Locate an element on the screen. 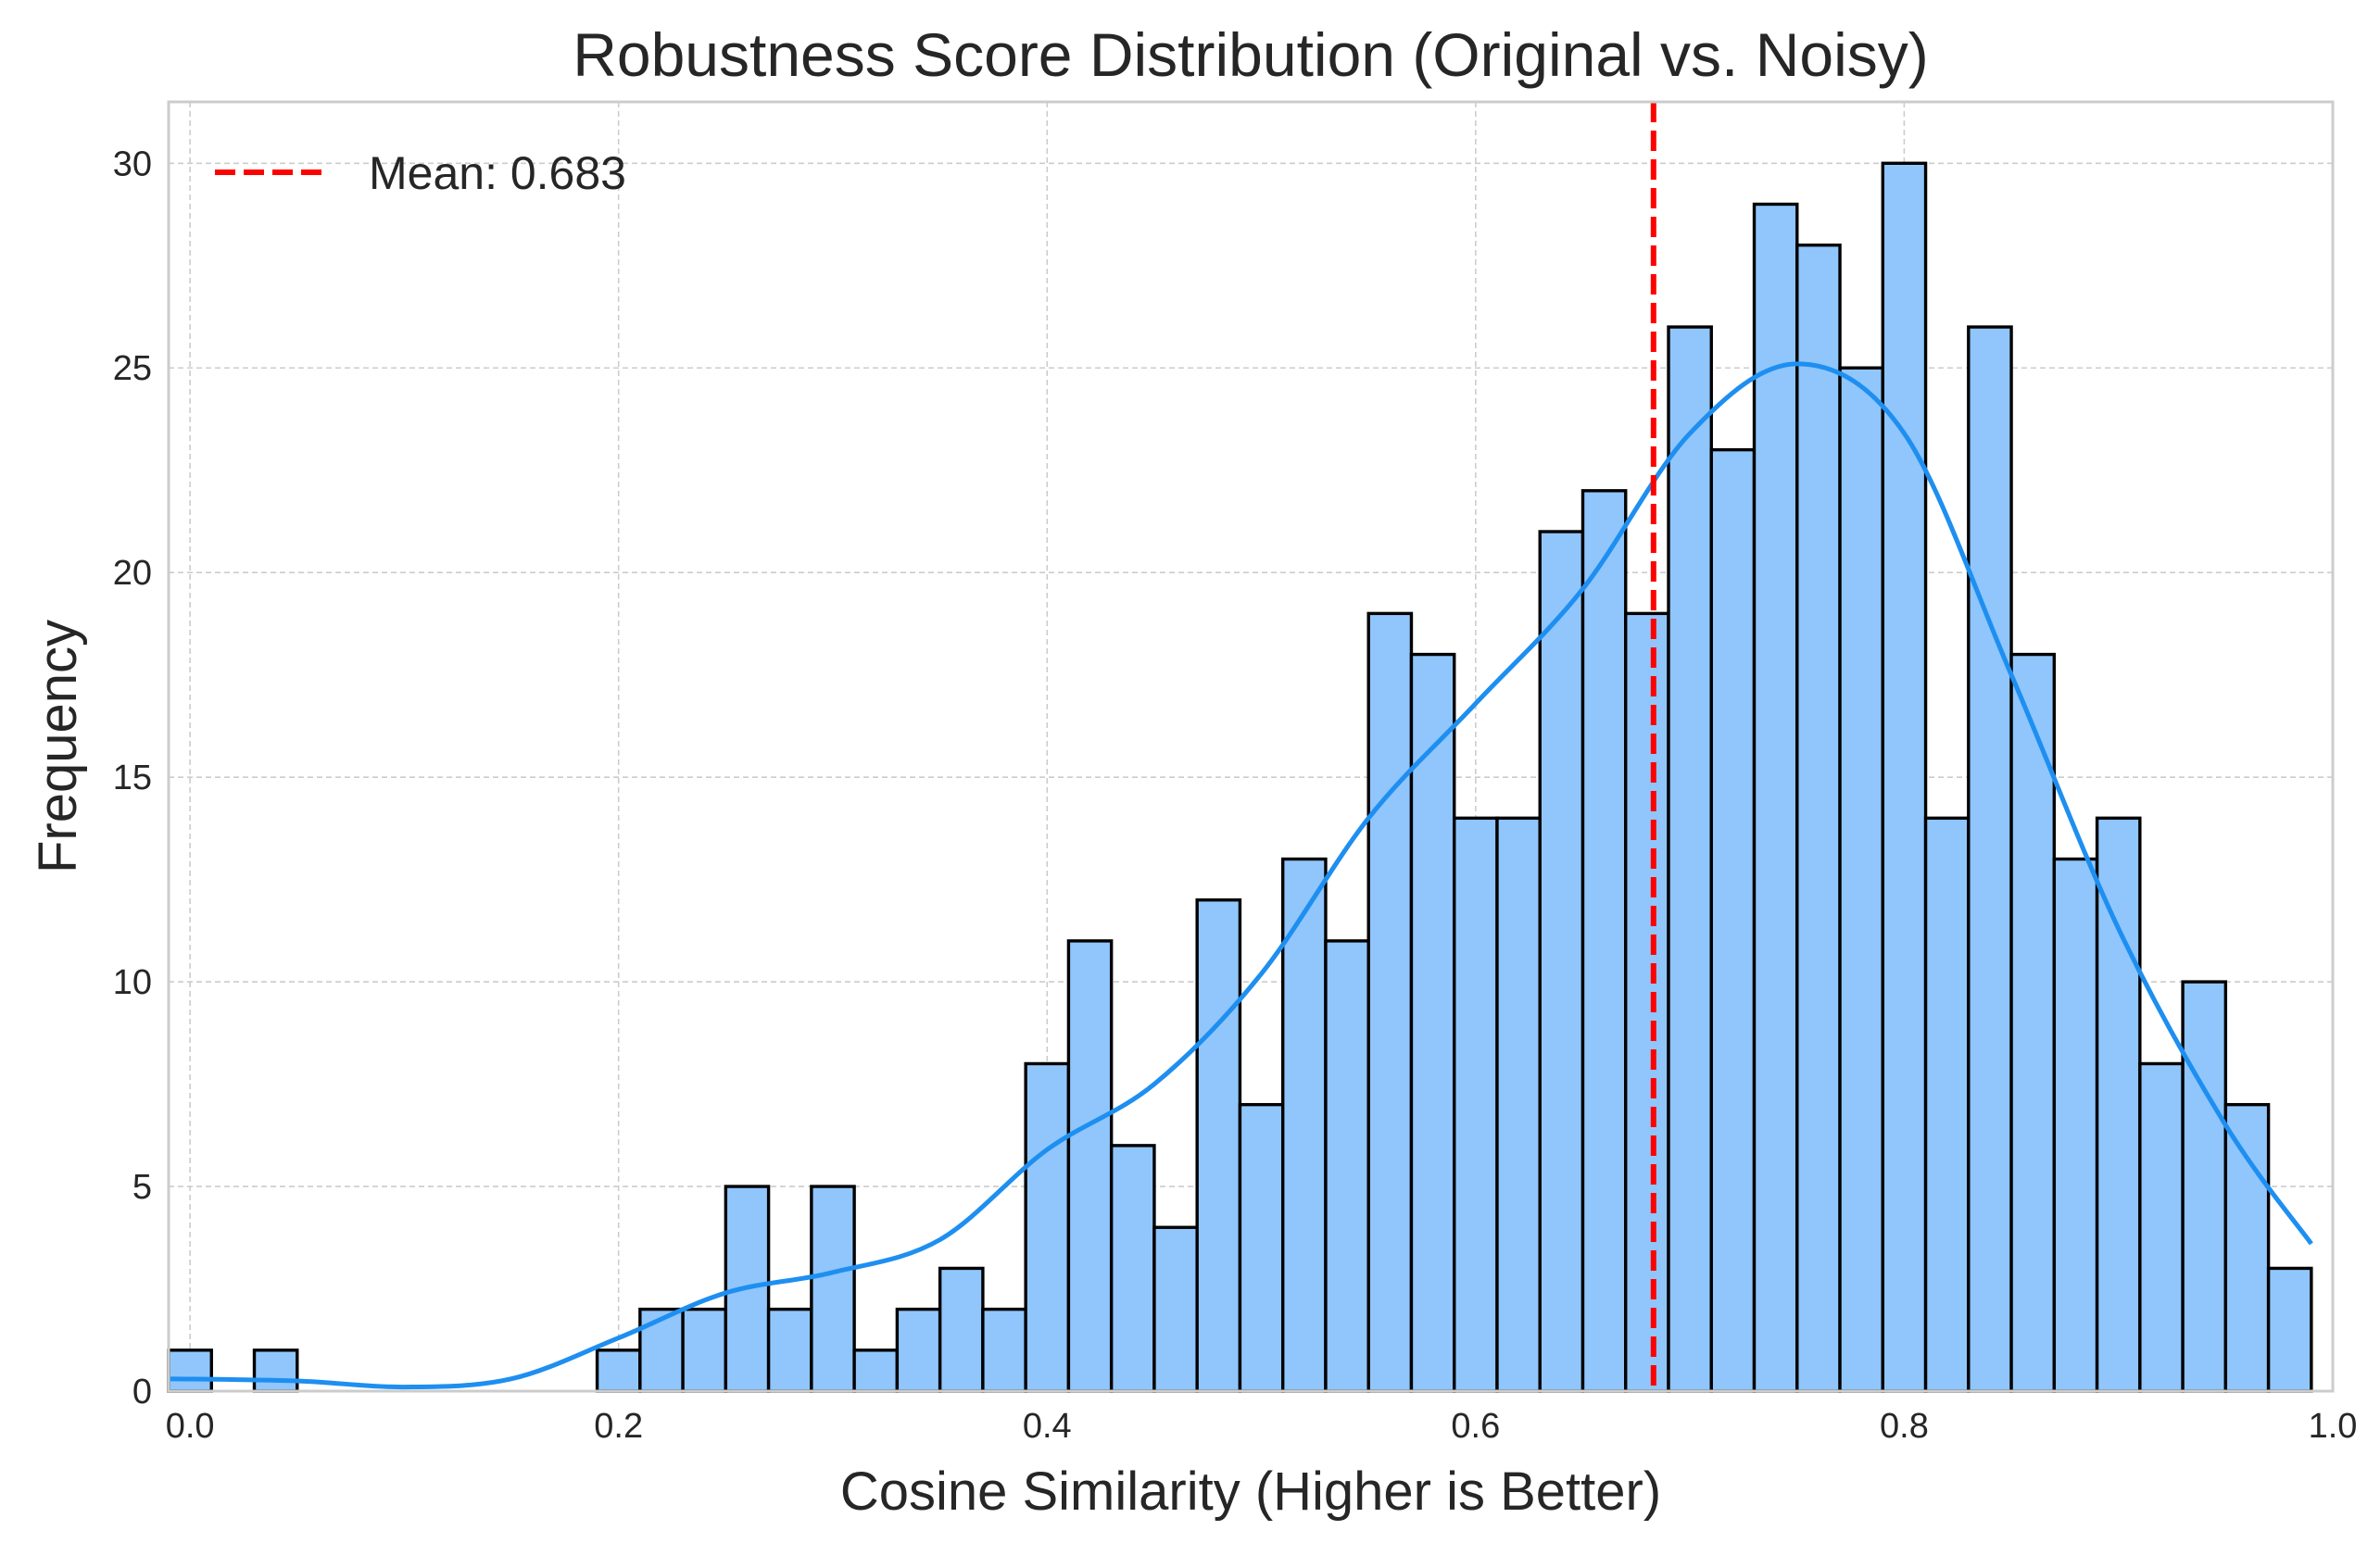 This screenshot has width=2380, height=1543. y-tick-label: 25 is located at coordinates (132, 368).